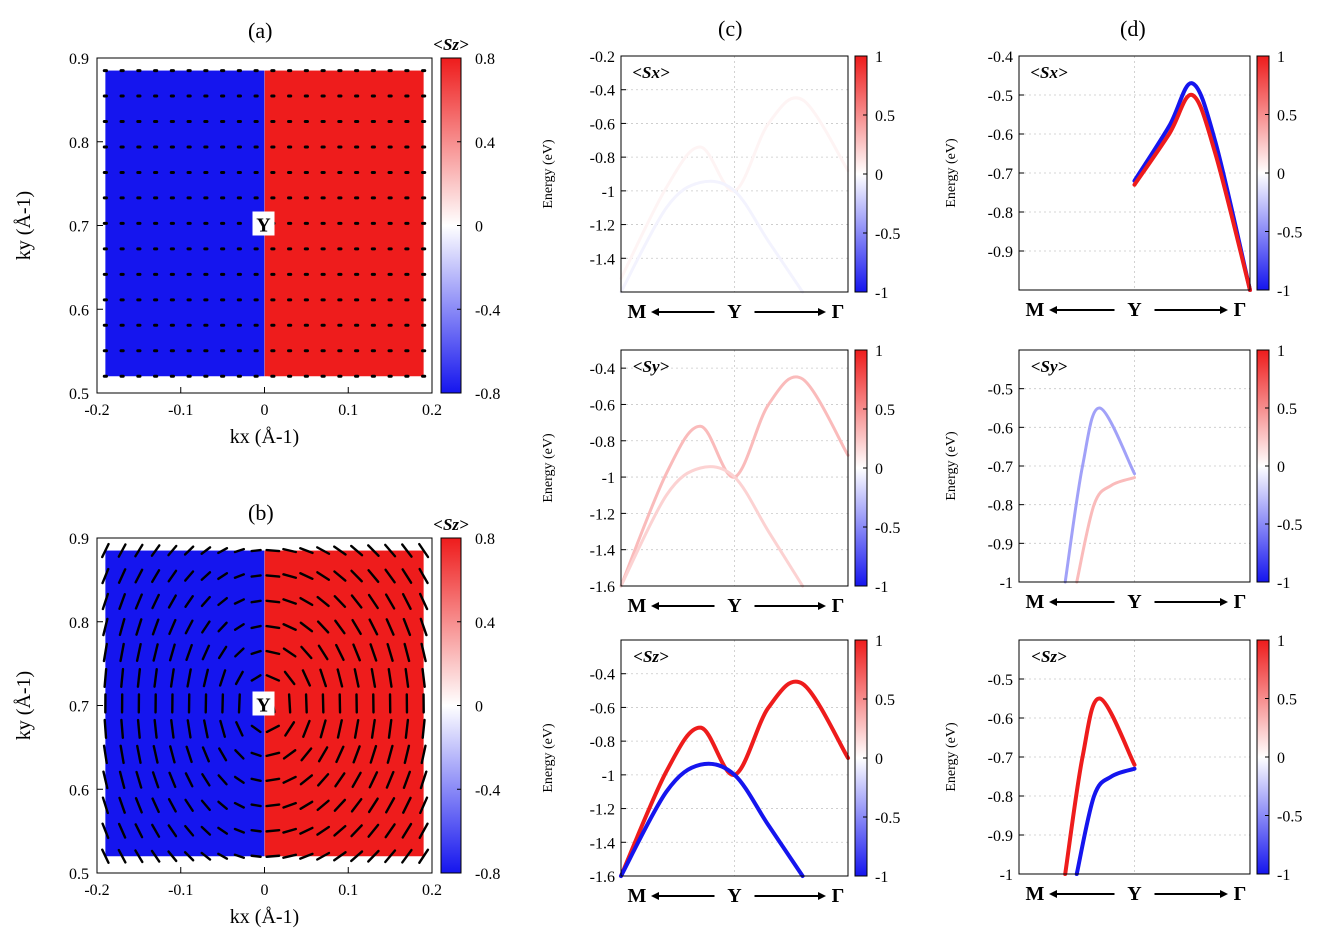 The width and height of the screenshot is (1326, 952). I want to click on y-tick-label: -0.2, so click(602, 57).